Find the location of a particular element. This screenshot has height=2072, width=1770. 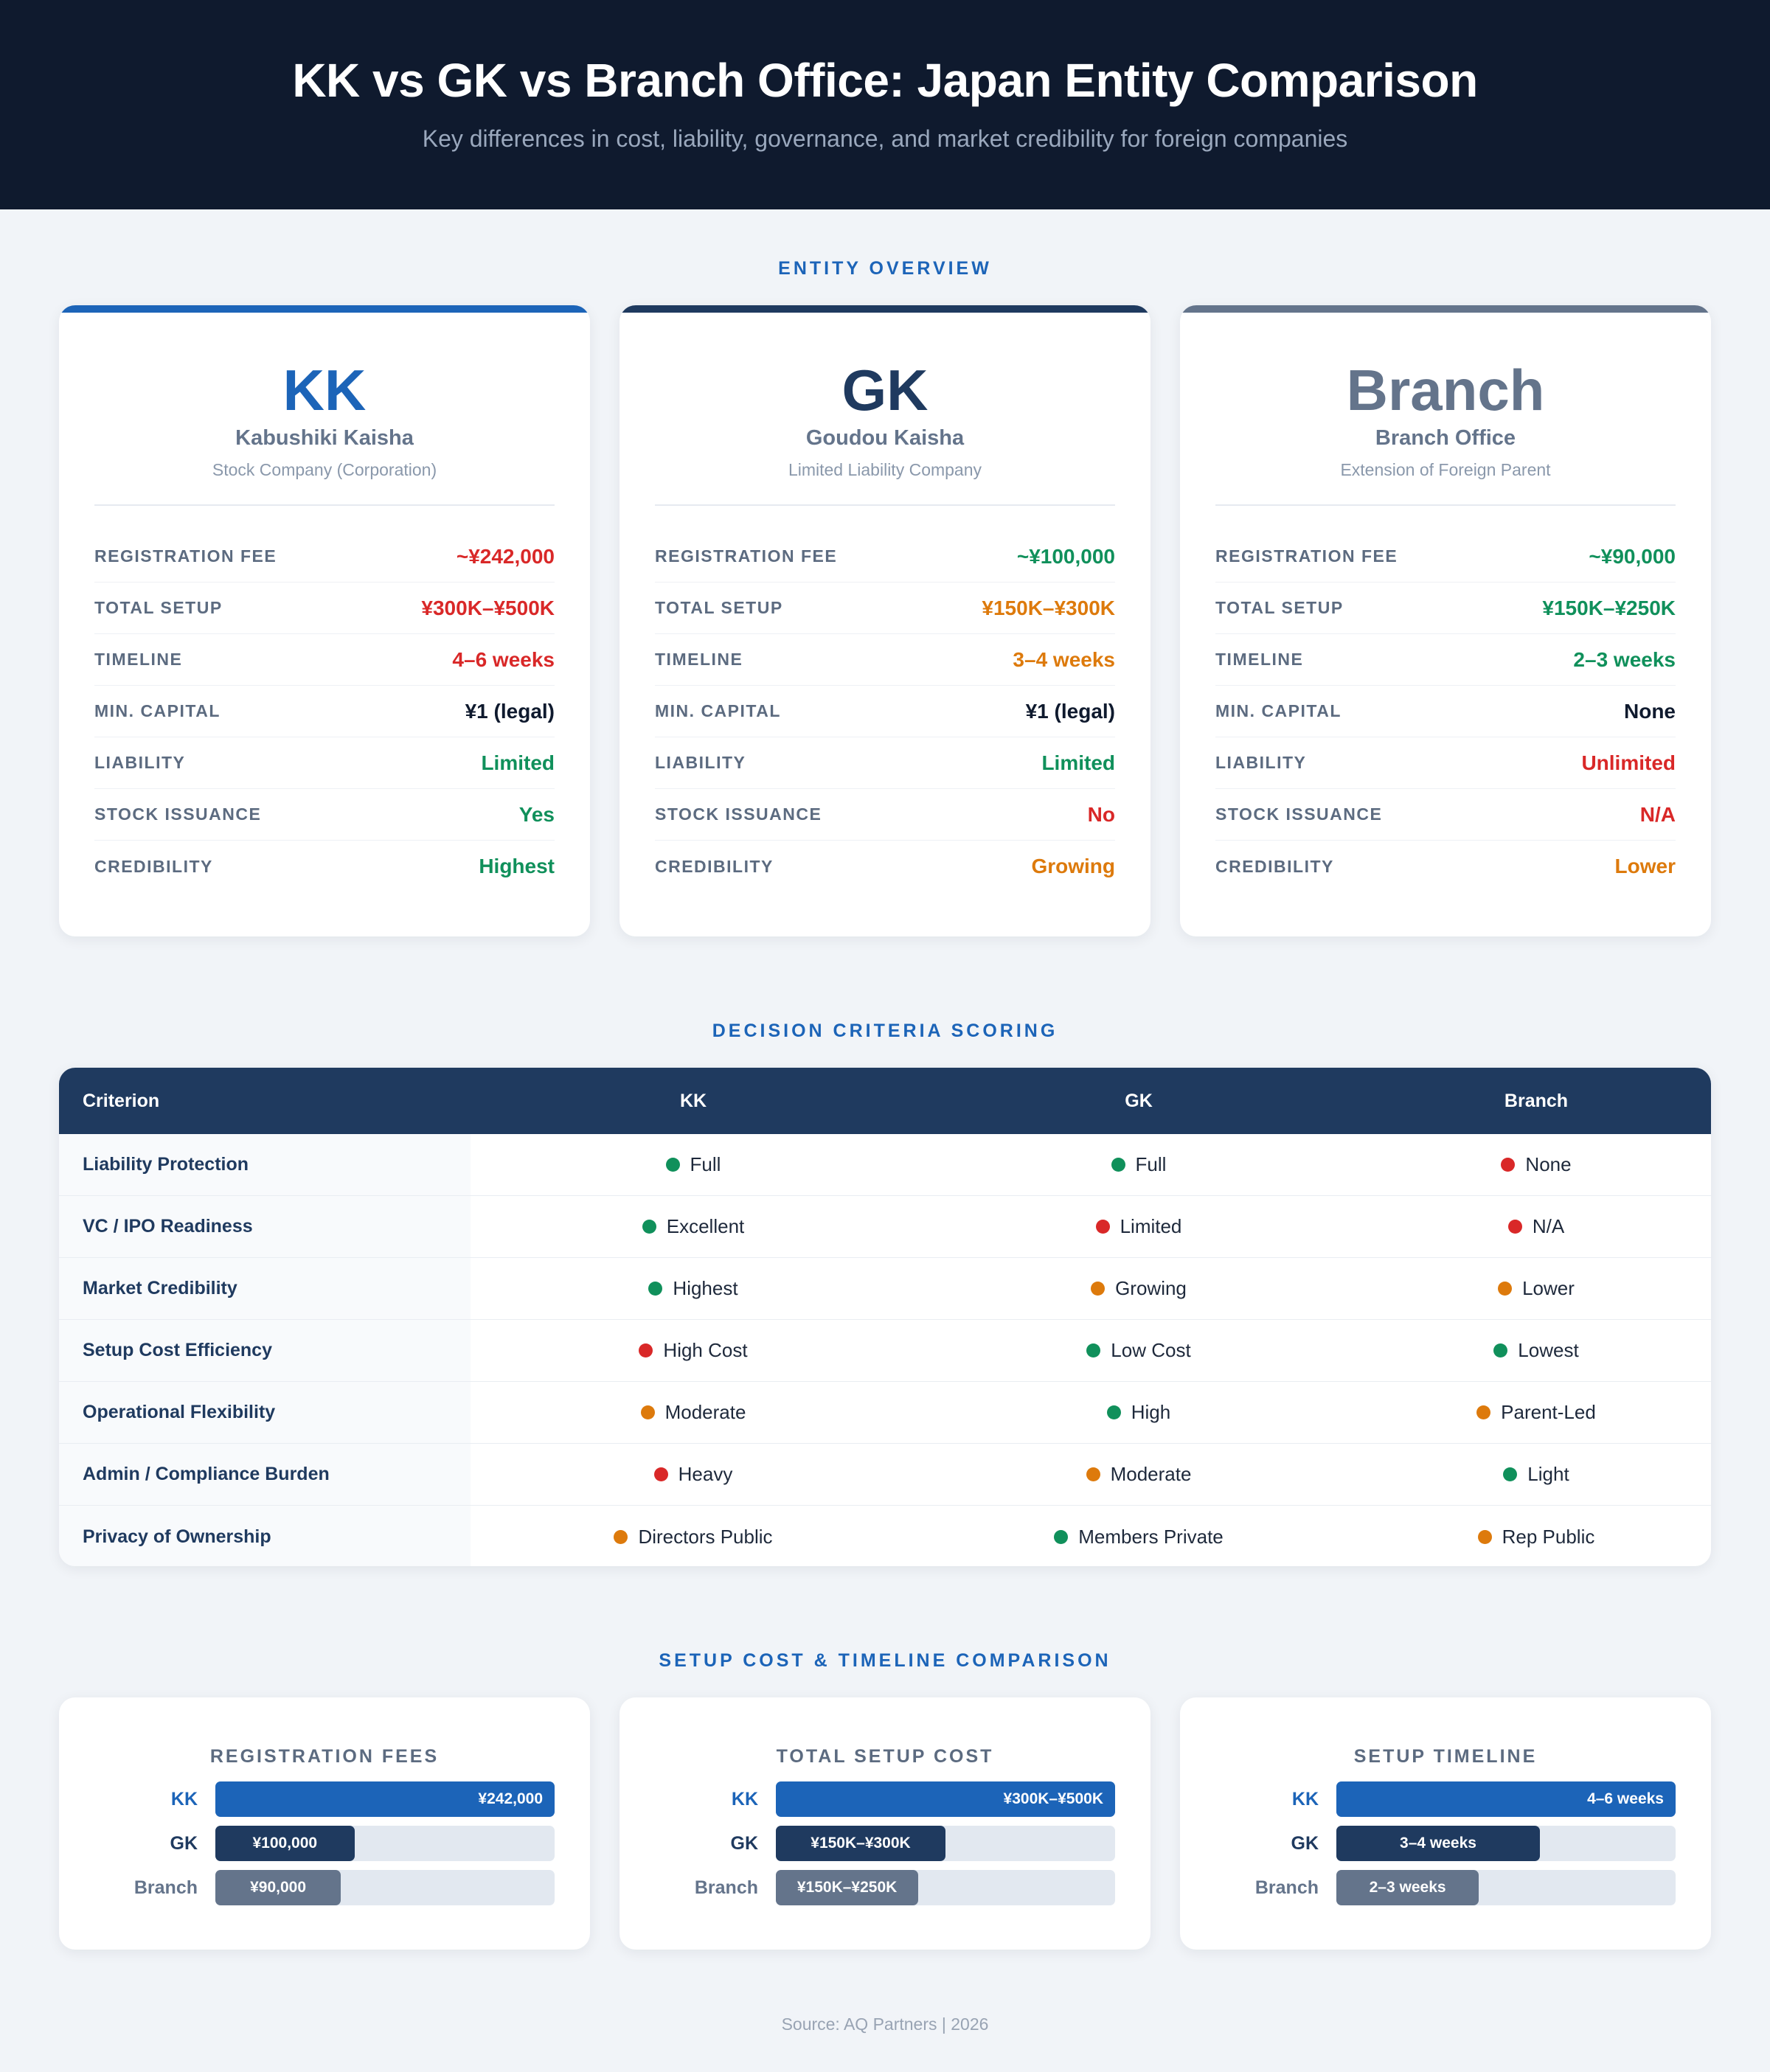

bar-fill: 2–3 weeks is located at coordinates (1407, 1887).